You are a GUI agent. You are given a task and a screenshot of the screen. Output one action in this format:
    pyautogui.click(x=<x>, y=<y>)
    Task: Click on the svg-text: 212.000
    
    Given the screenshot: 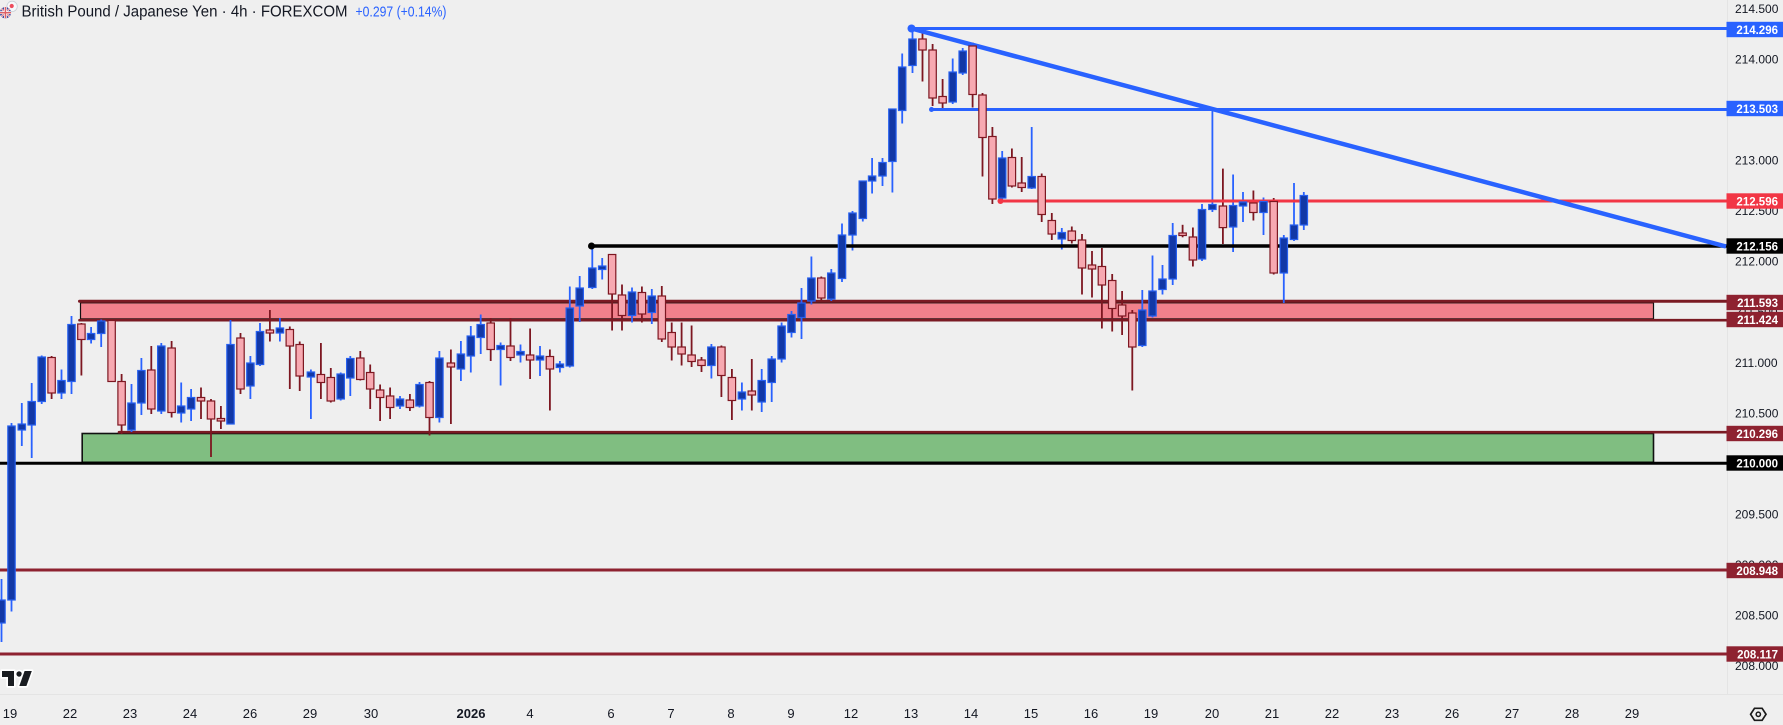 What is the action you would take?
    pyautogui.click(x=1757, y=262)
    